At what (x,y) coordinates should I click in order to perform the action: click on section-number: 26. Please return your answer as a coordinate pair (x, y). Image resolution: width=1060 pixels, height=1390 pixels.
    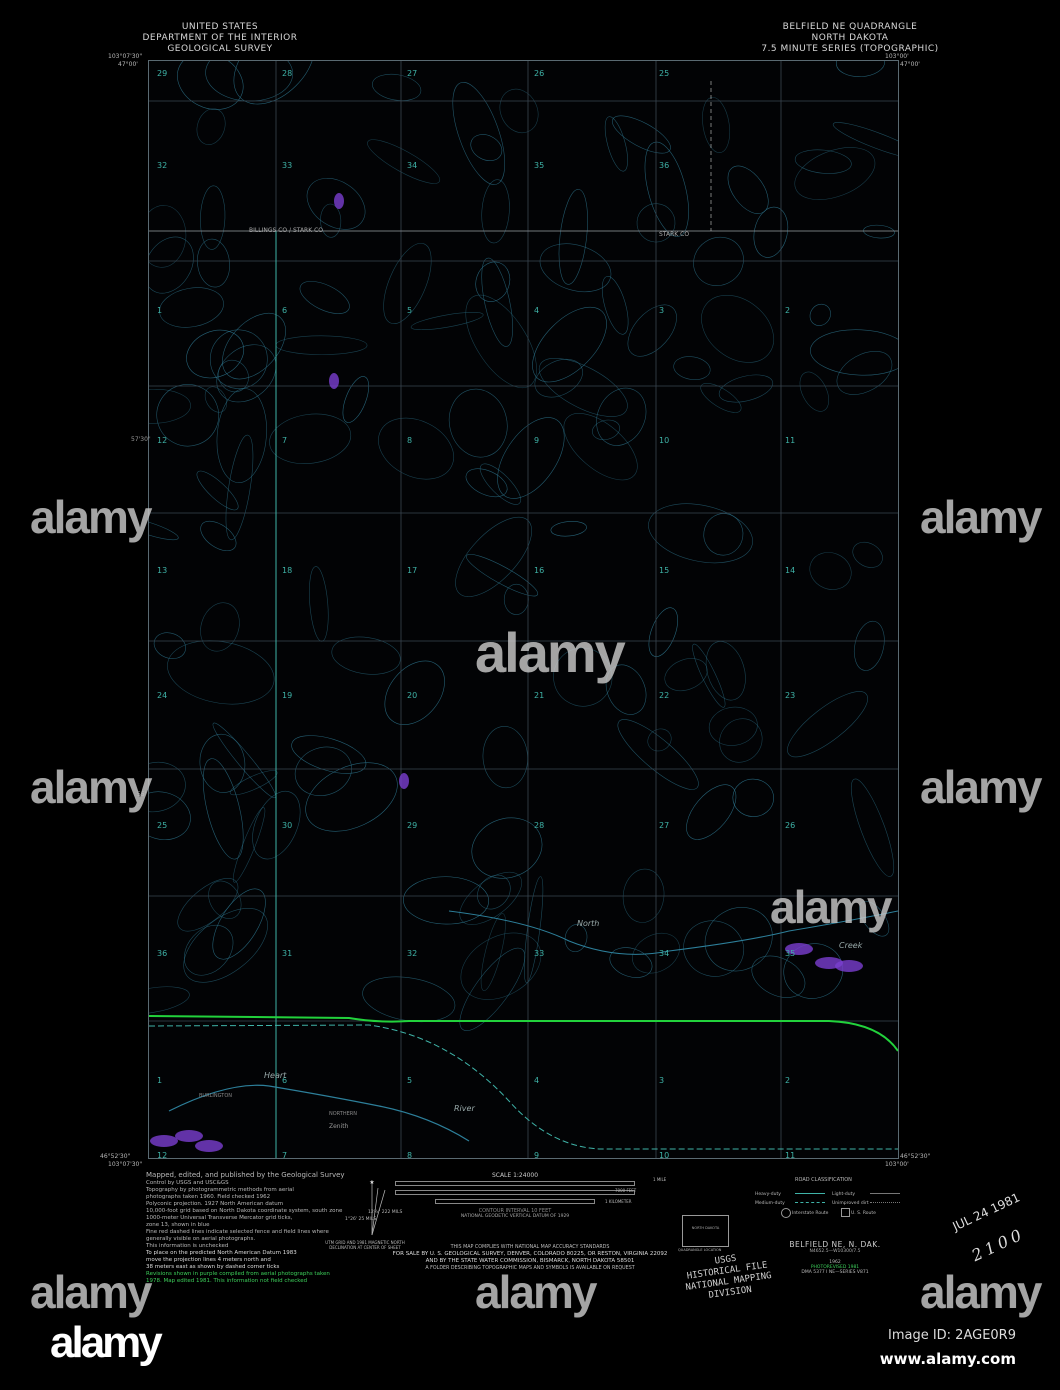
    Looking at the image, I should click on (790, 825).